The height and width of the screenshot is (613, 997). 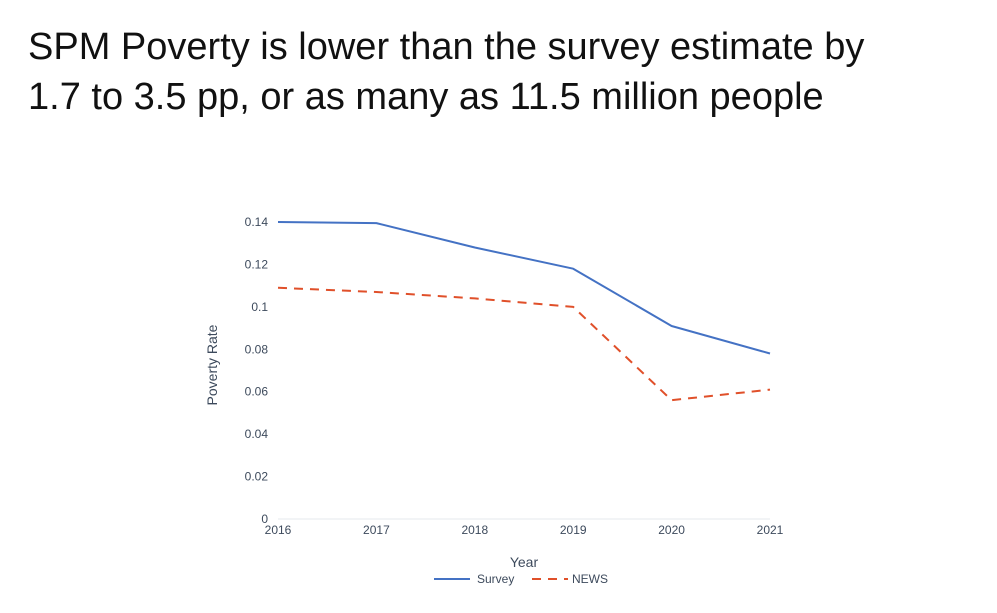 I want to click on y-tick-label: 0.02, so click(x=257, y=477).